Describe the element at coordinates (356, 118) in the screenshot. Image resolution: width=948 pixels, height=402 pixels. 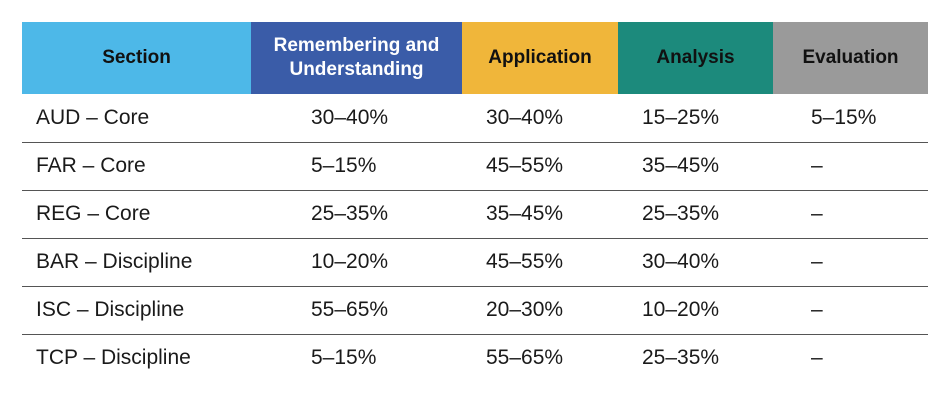
I see `row-remembering-cell: 30–40%` at that location.